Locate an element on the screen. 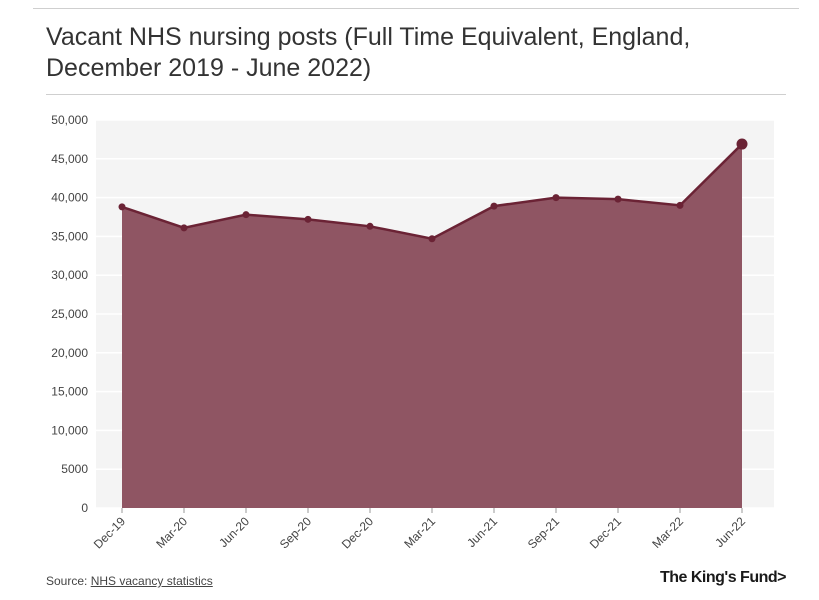 The width and height of the screenshot is (819, 600). x-tick-label: Jun-20 is located at coordinates (234, 532).